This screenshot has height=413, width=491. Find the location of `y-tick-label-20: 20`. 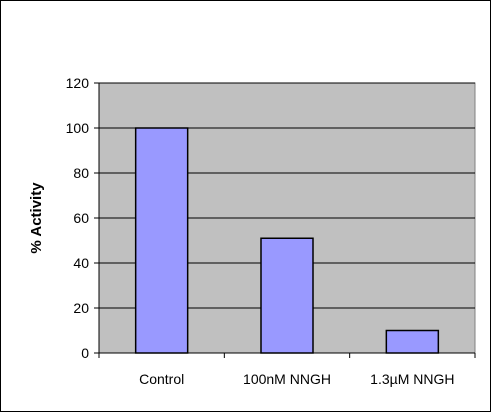

y-tick-label-20: 20 is located at coordinates (81, 308).